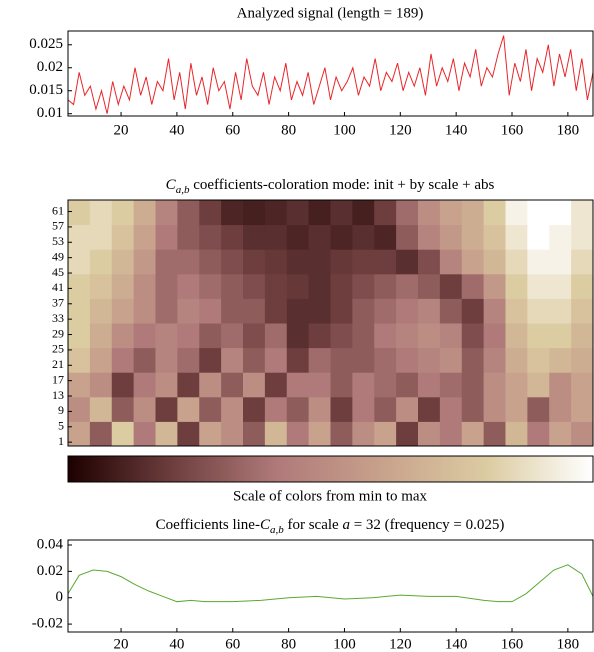 The image size is (594, 652). I want to click on data-line, so click(330, 583).